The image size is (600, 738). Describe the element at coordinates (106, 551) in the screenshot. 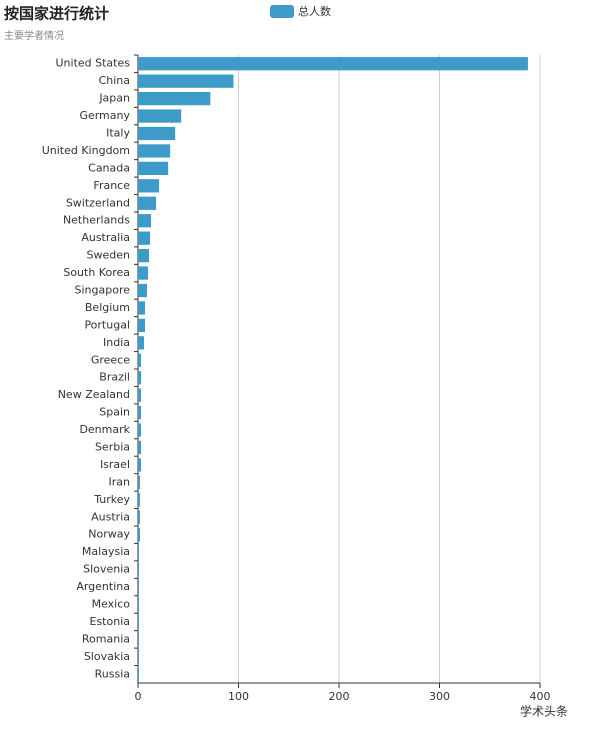

I see `y-tick-label: Malaysia` at that location.